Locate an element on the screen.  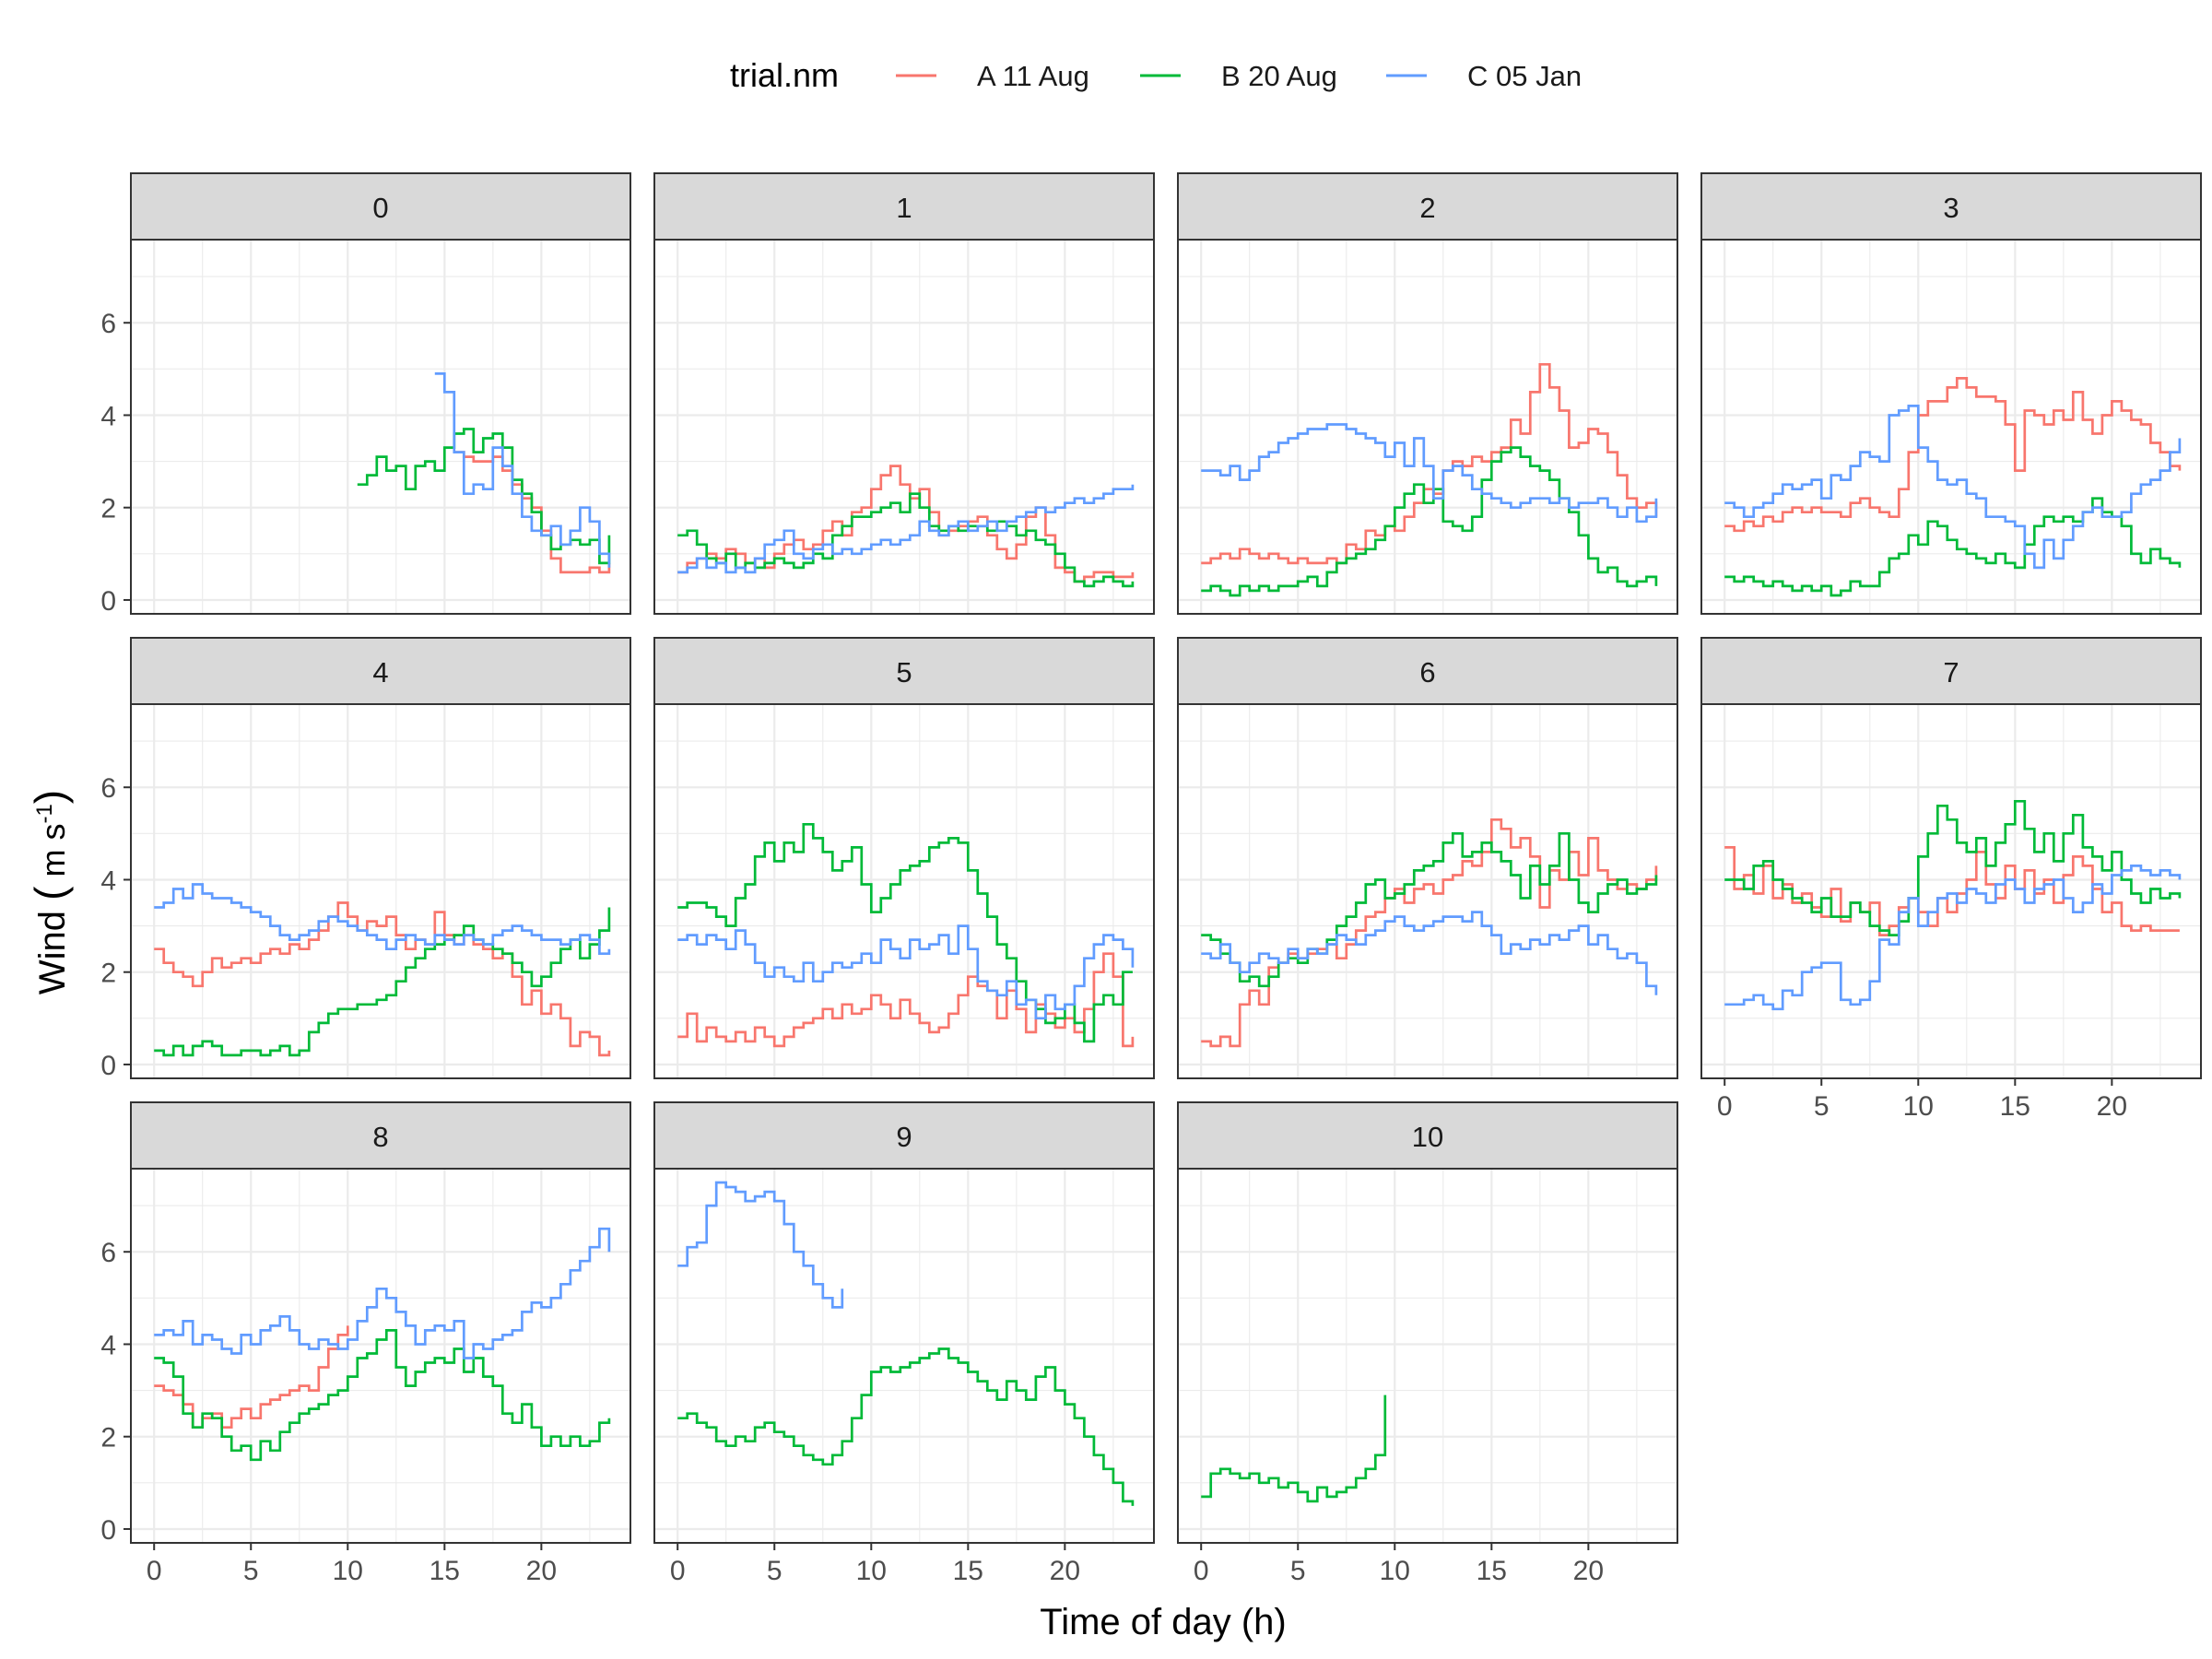
legend-label: B 20 Aug is located at coordinates (1279, 76).